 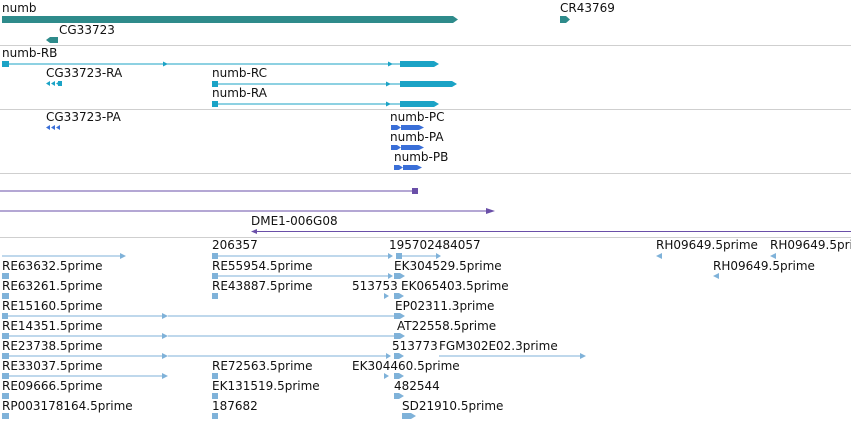 I want to click on est-label: 187682, so click(x=235, y=406).